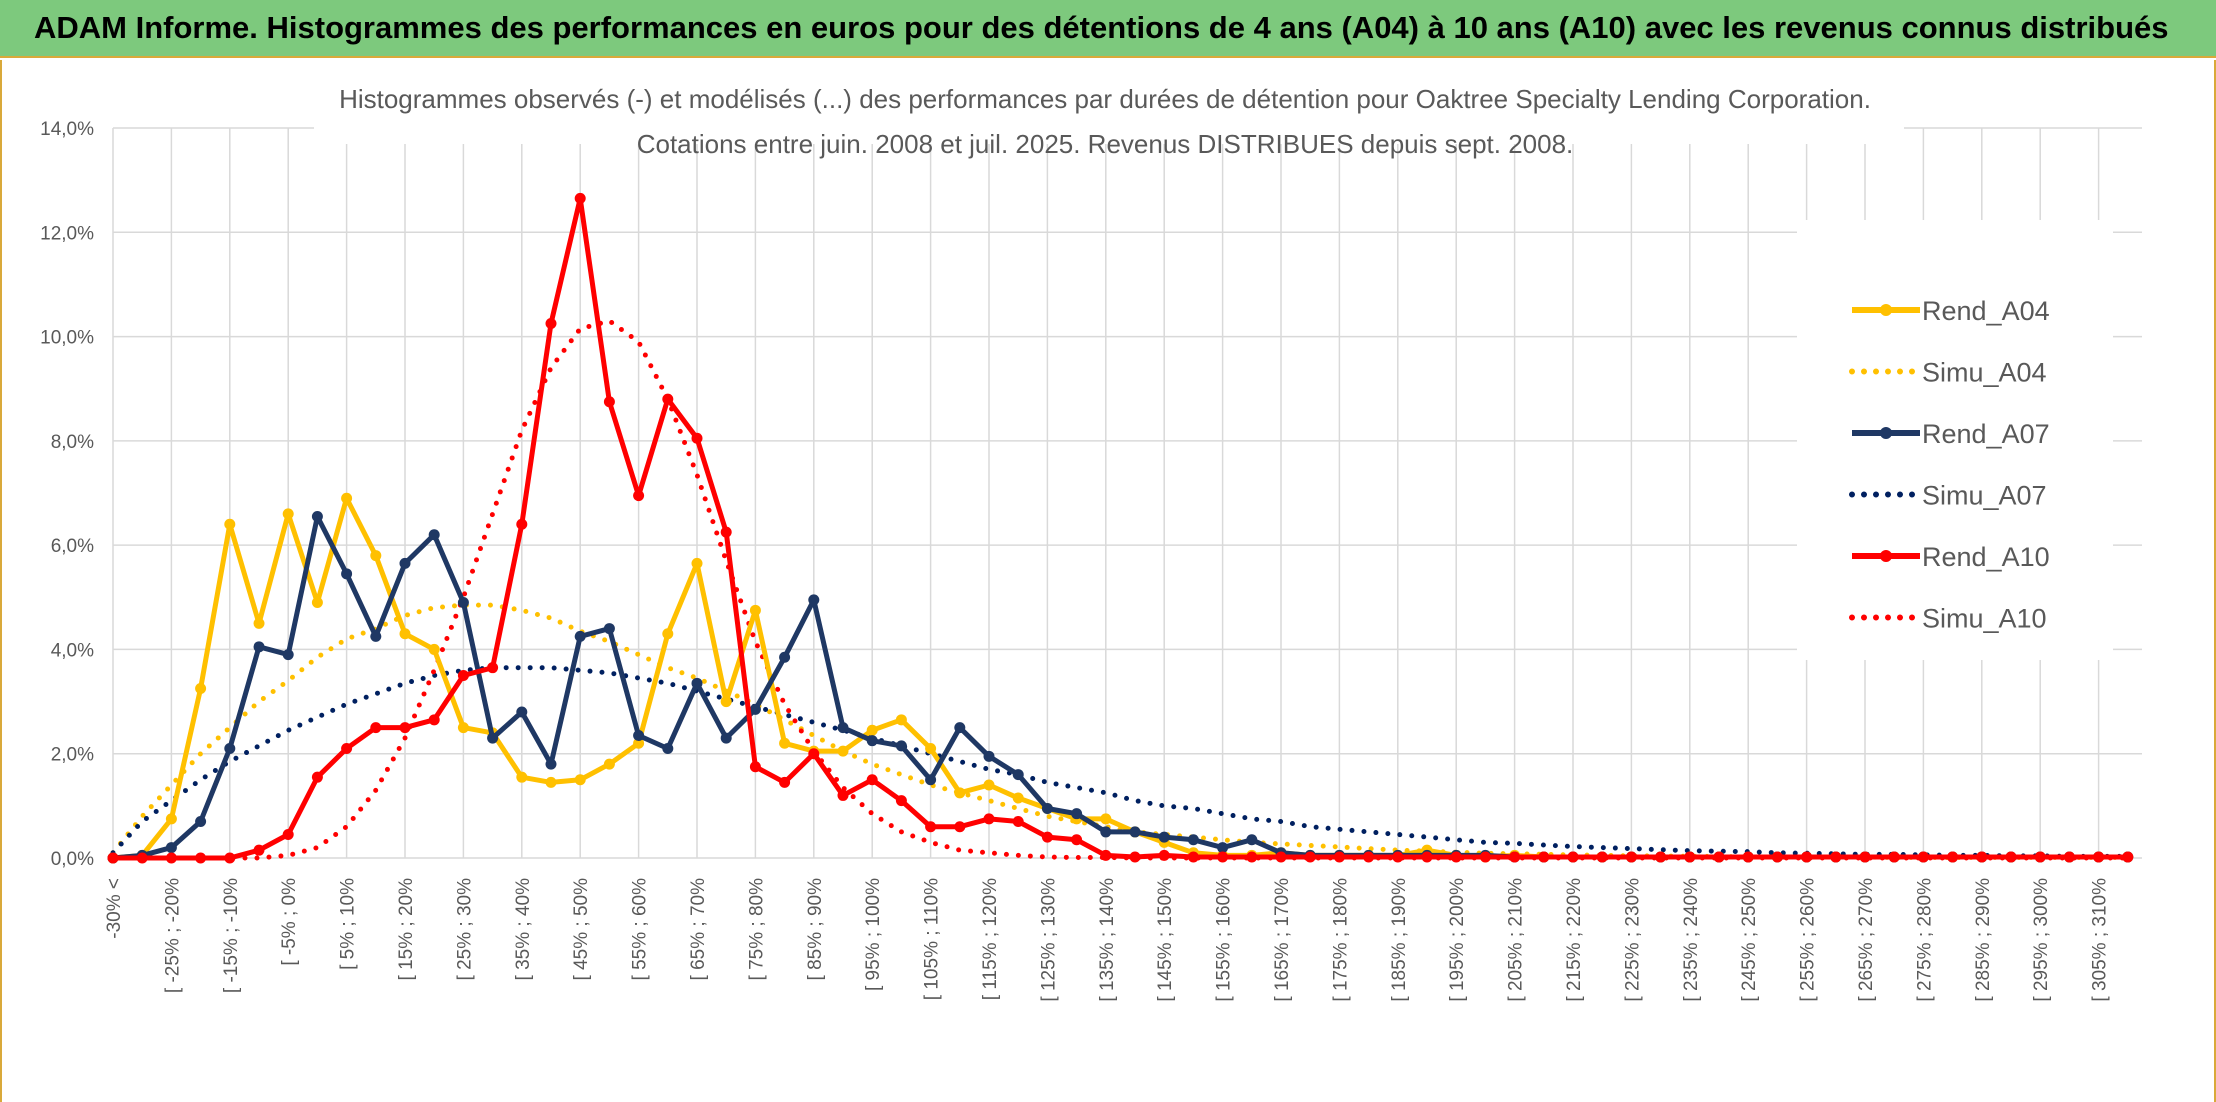  What do you see at coordinates (1399, 940) in the screenshot?
I see `x-tick-label: [ 185% ; 190%` at bounding box center [1399, 940].